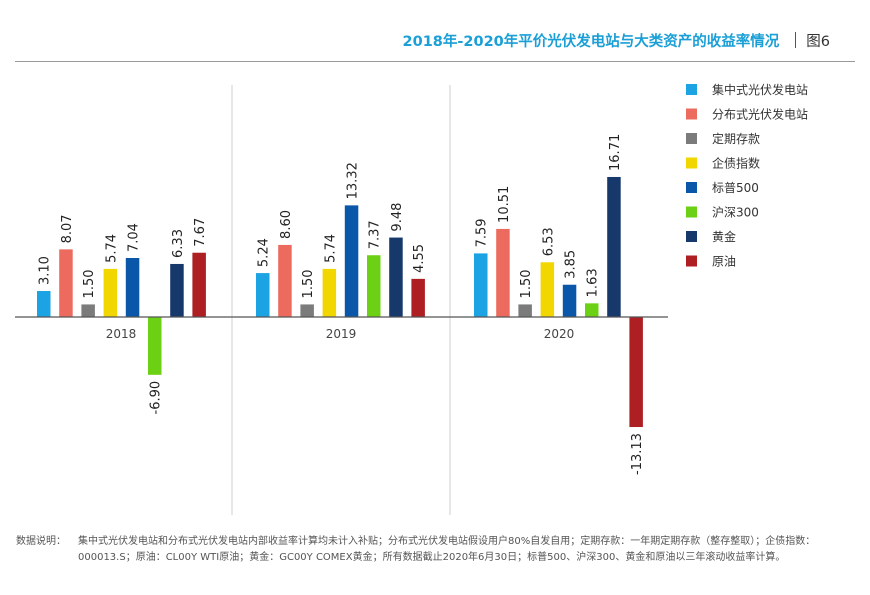  I want to click on data-label: 5.24, so click(264, 252).